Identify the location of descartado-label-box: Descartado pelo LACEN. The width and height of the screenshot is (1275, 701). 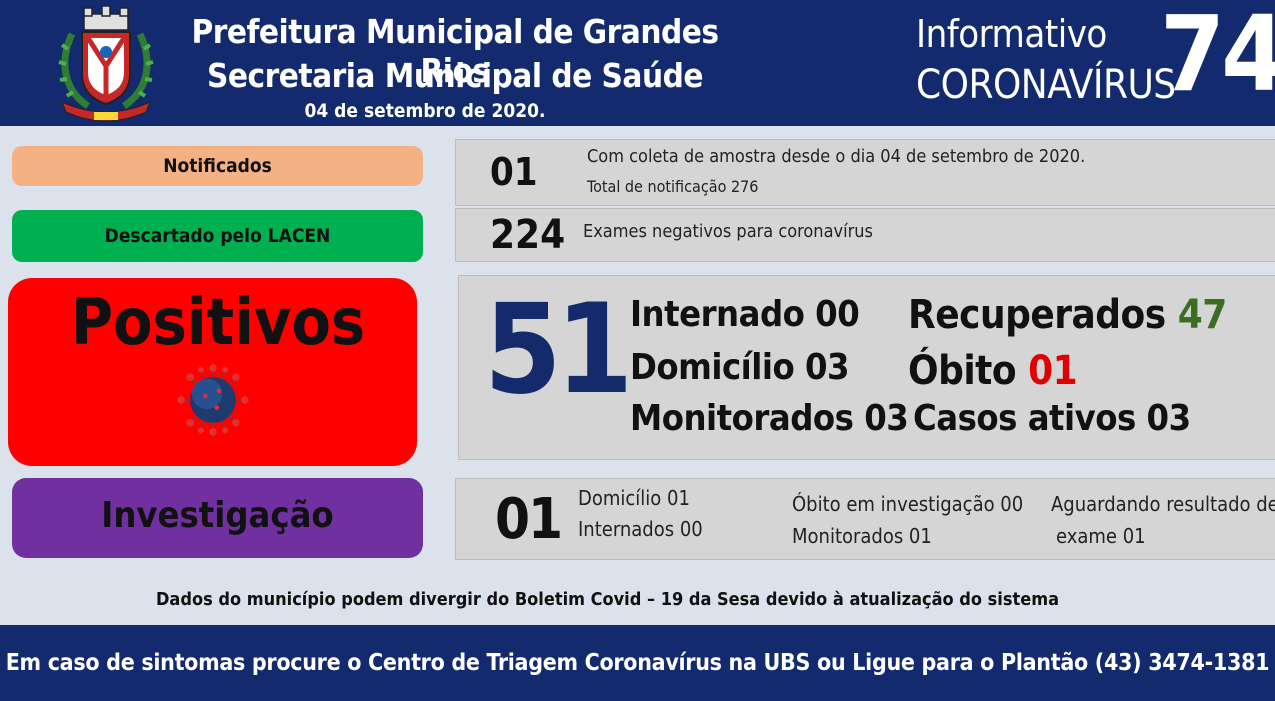
(217, 236).